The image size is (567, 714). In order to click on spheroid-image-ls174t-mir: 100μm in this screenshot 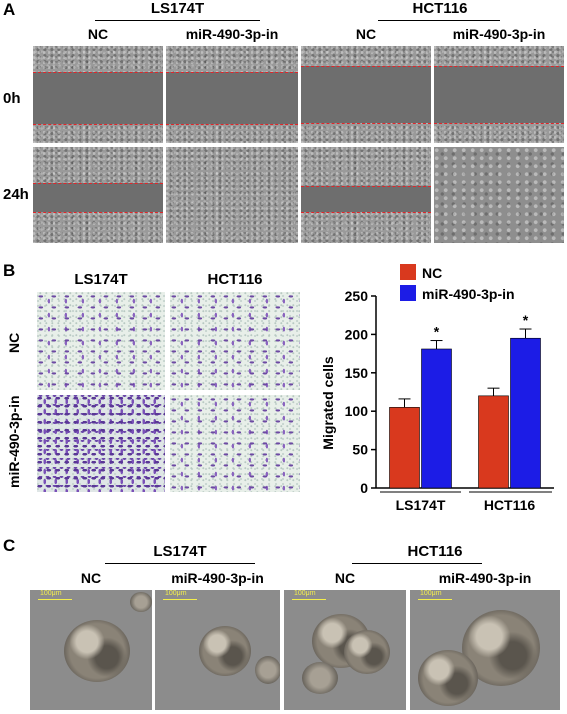, I will do `click(217, 650)`.